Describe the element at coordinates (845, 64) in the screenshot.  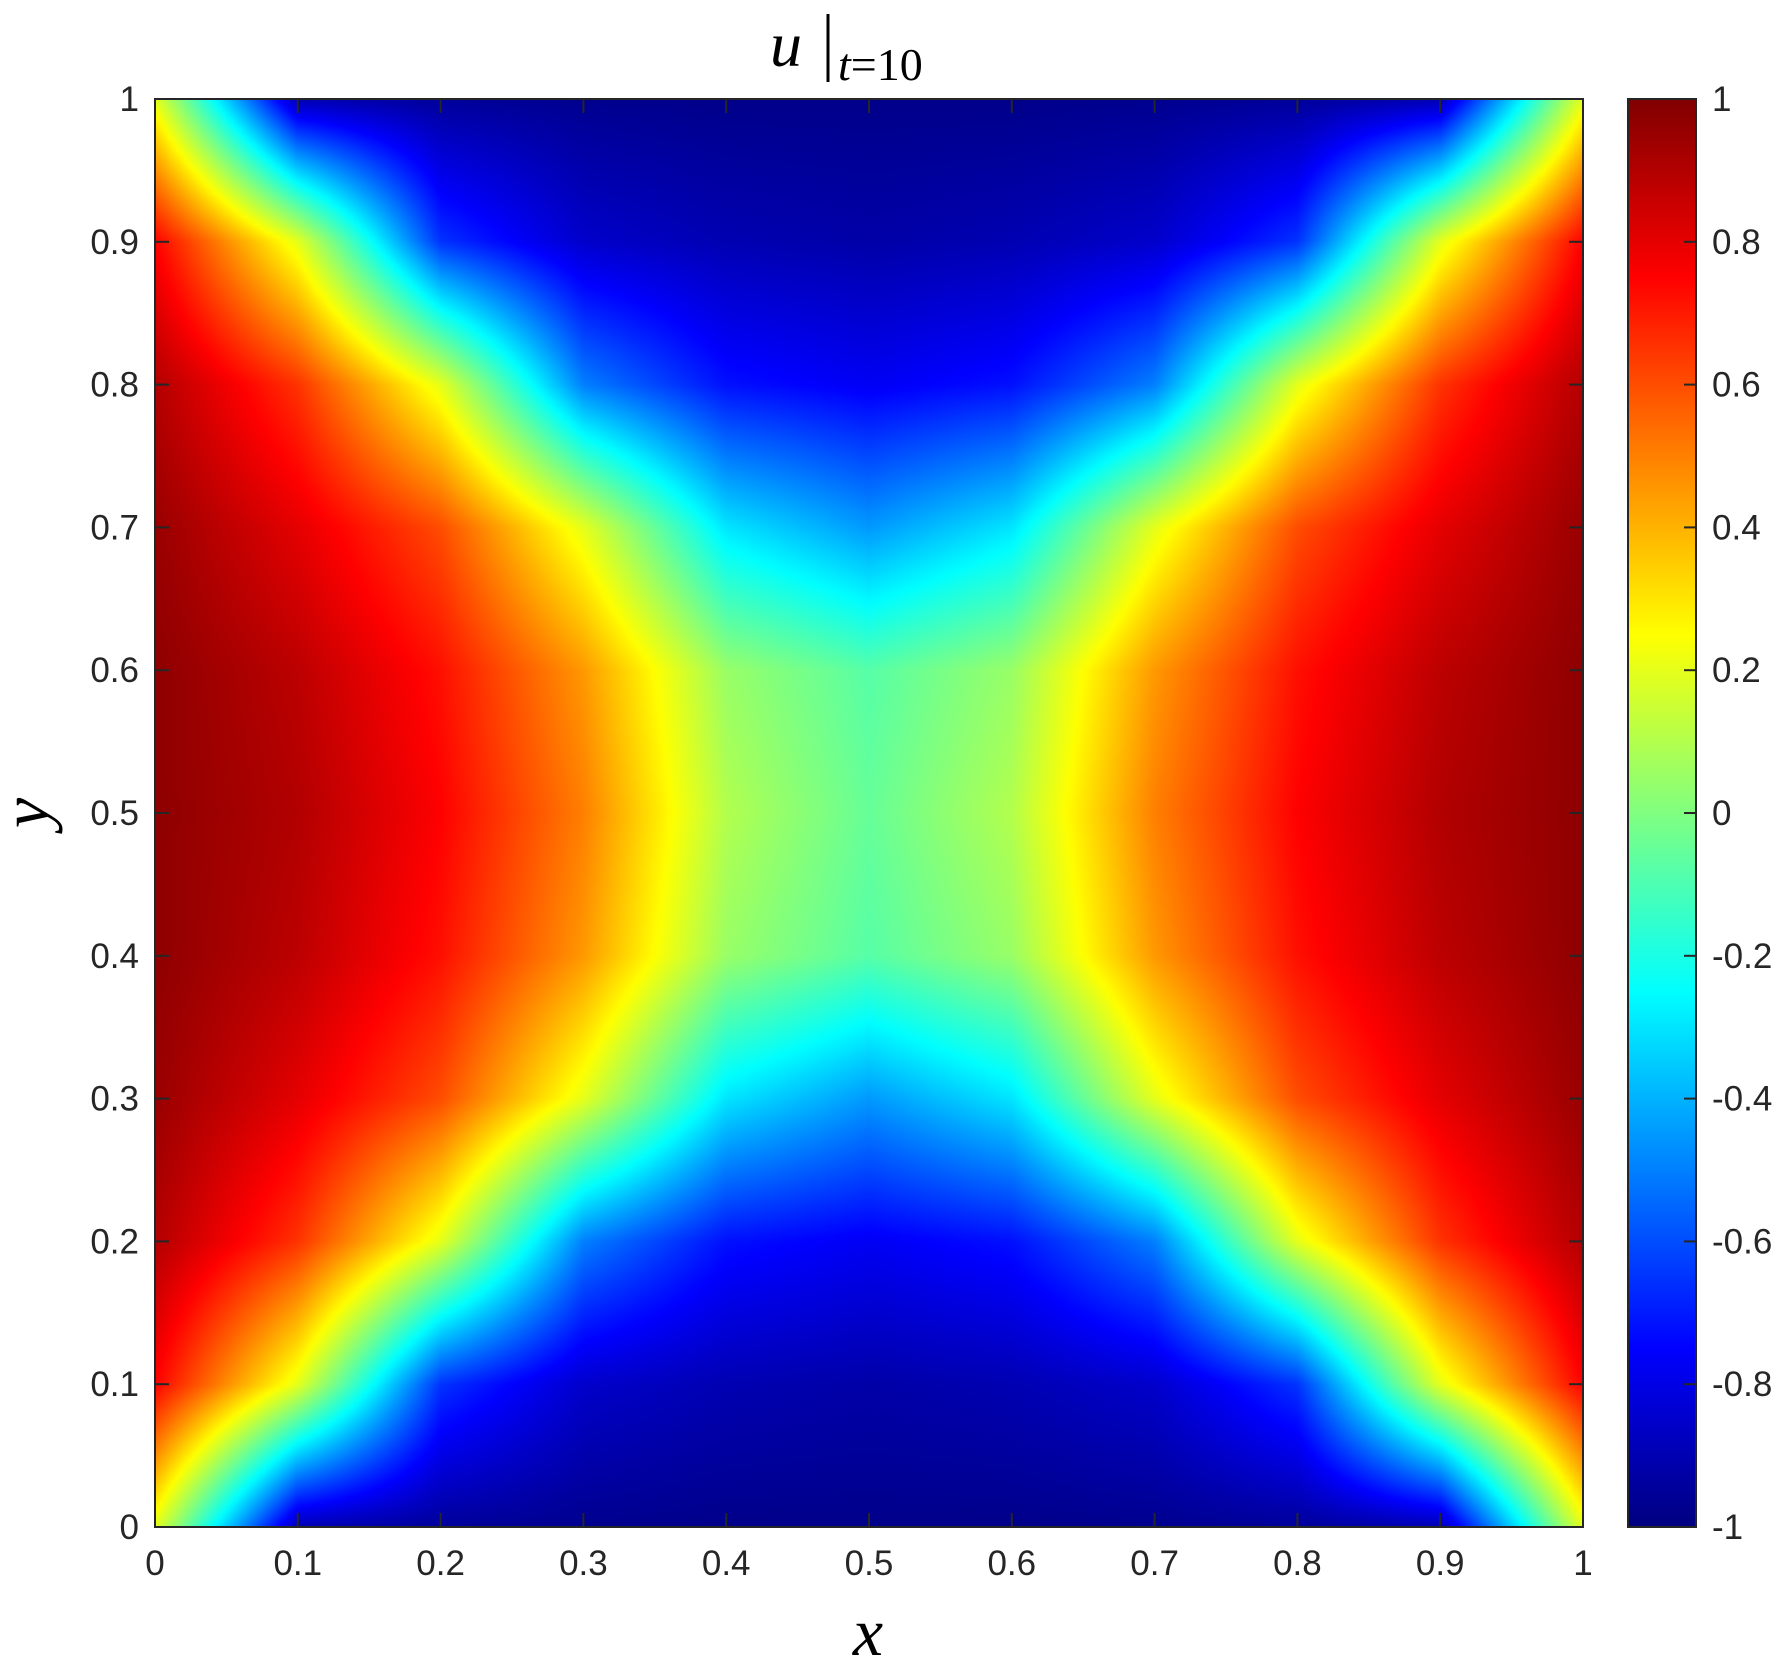
I see `title-subscript-var: t` at that location.